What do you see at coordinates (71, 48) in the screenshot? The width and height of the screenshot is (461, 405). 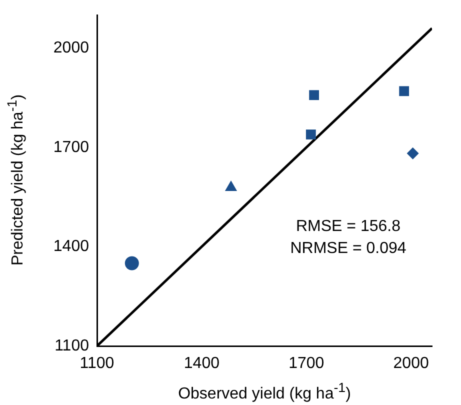 I see `y-tick-label: 2000` at bounding box center [71, 48].